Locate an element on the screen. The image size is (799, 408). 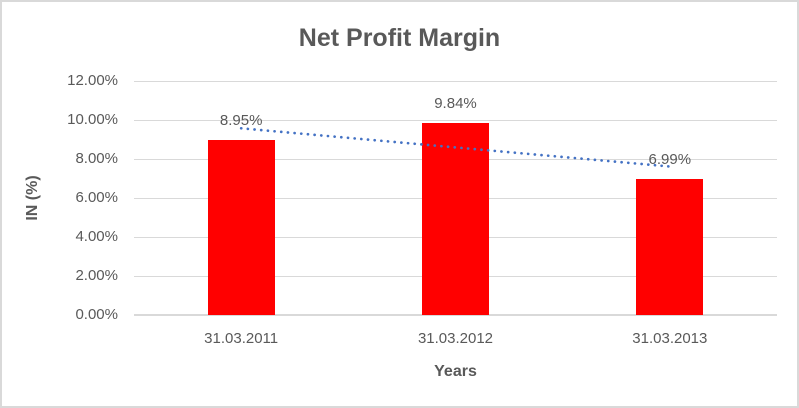
data-label: 9.84% is located at coordinates (455, 104).